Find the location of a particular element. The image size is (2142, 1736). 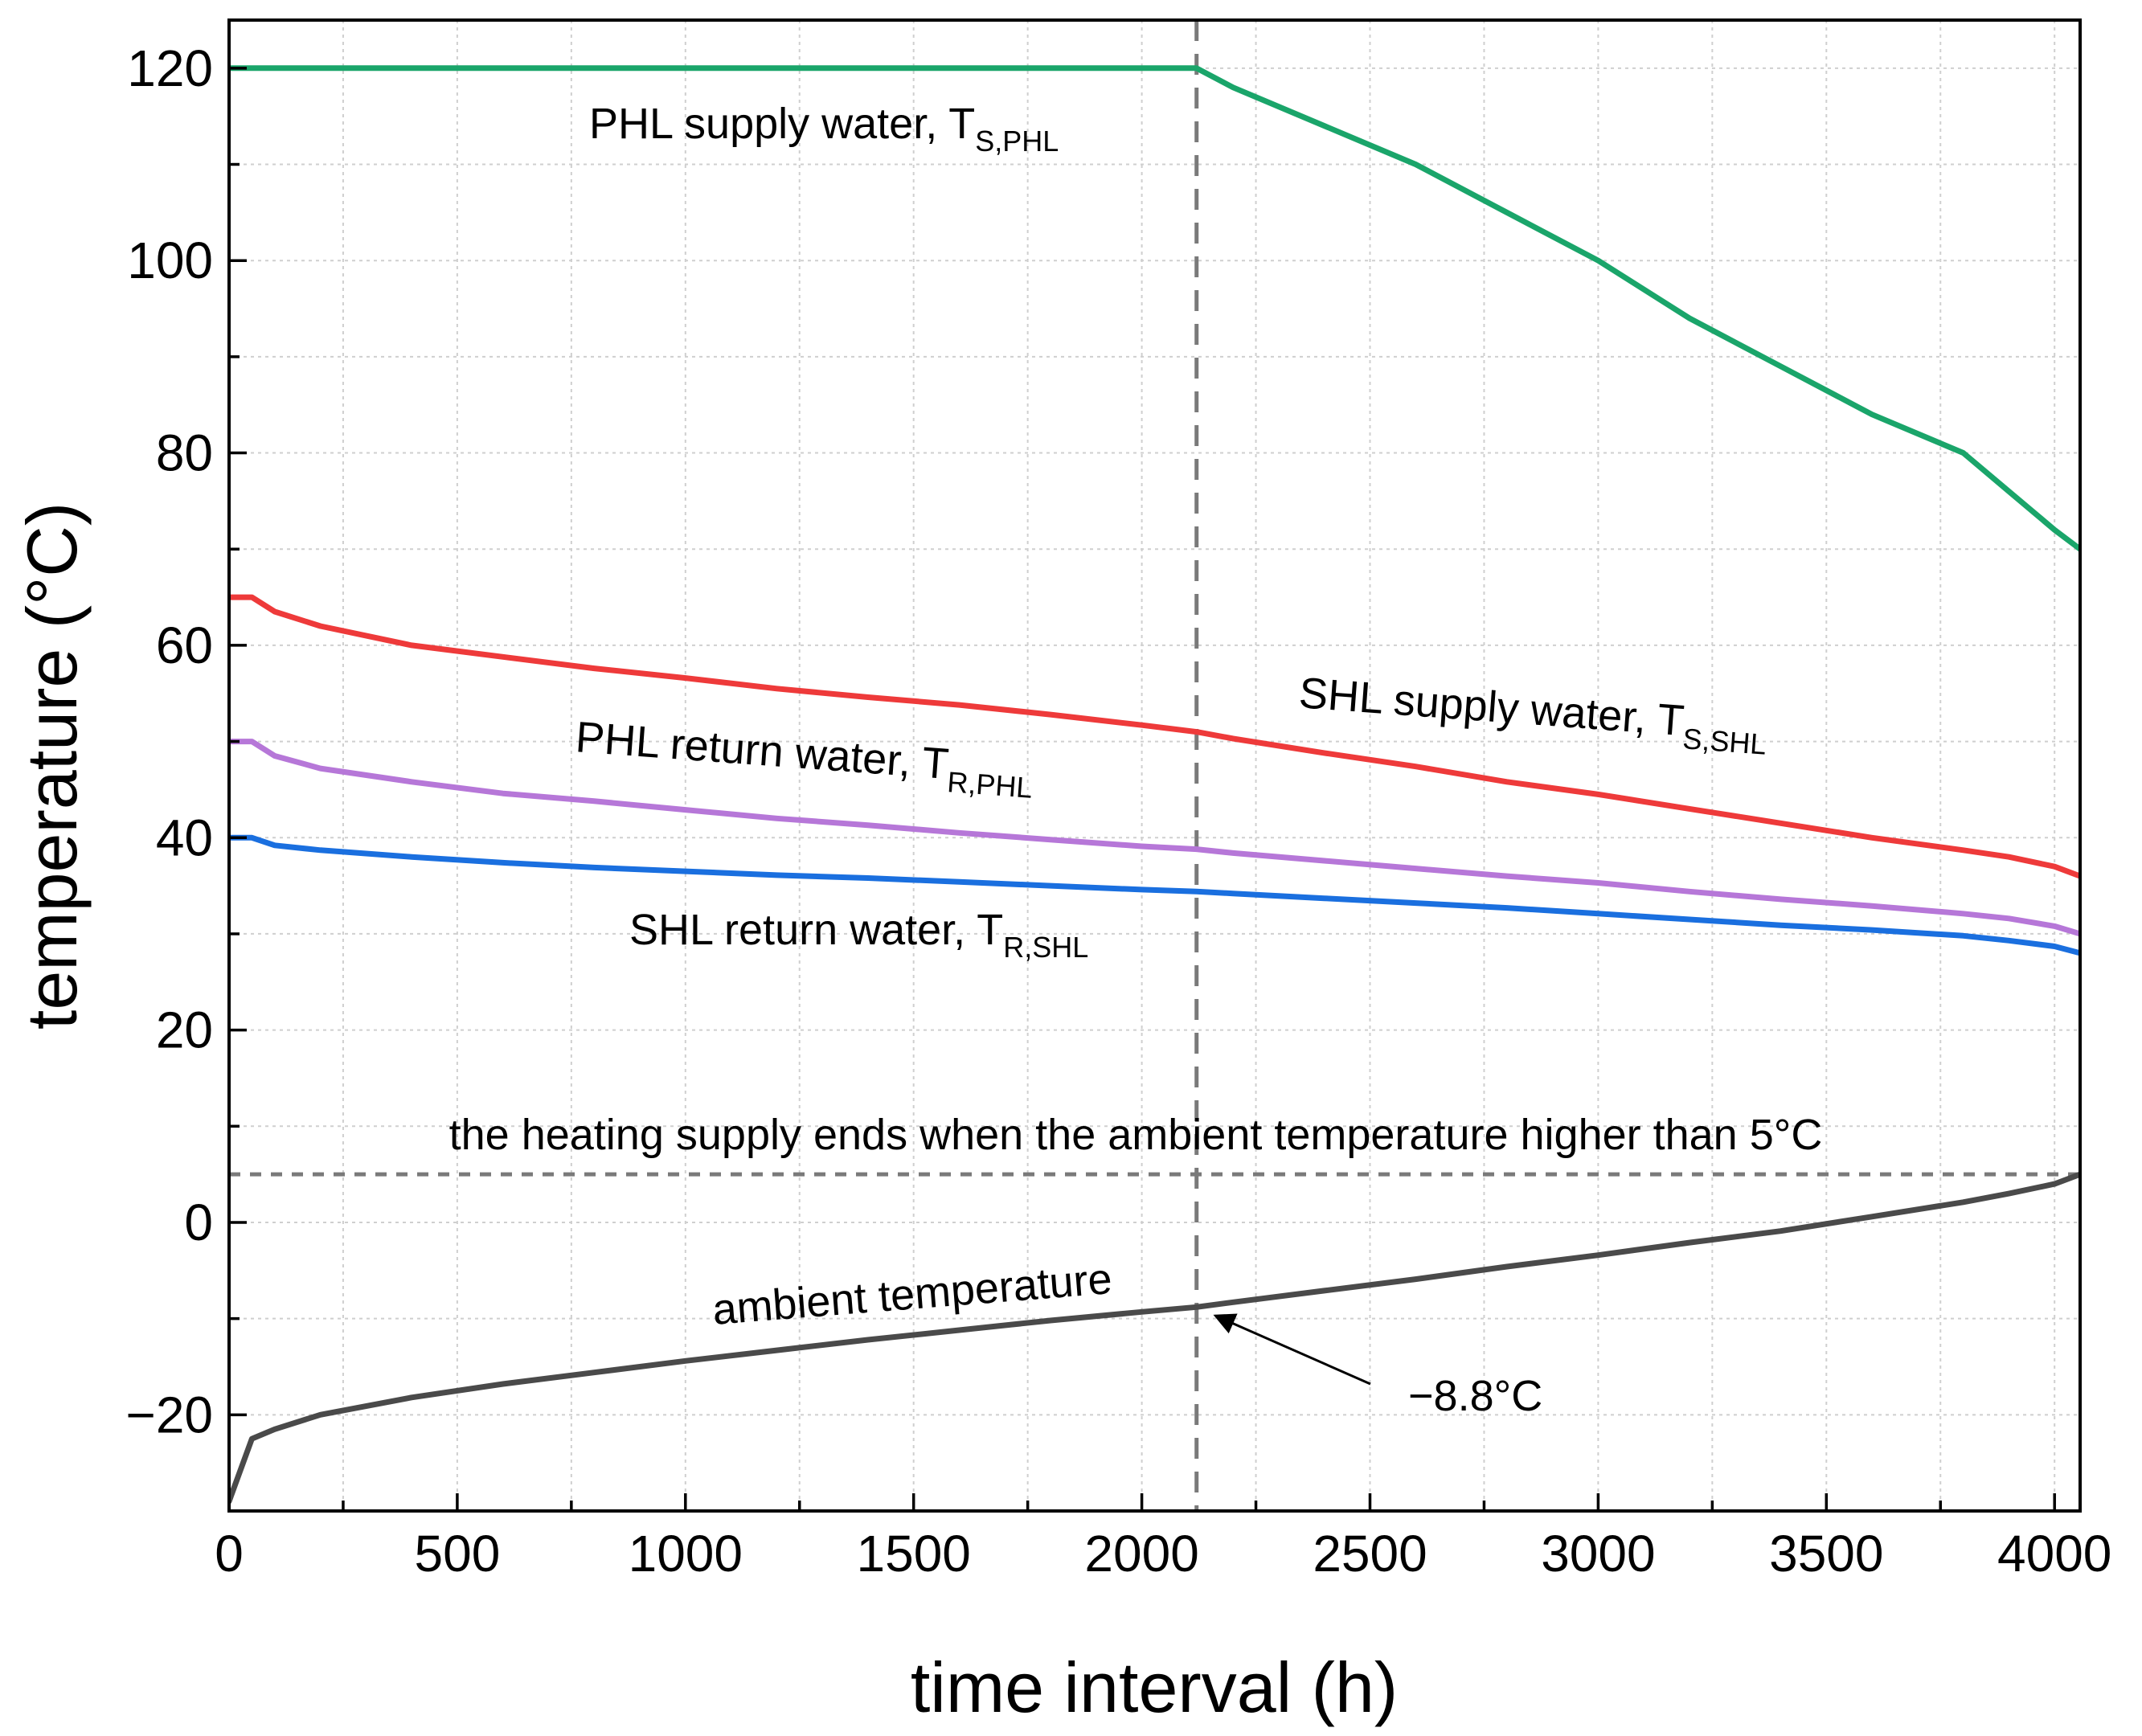

x-tick-label: 4000 is located at coordinates (2054, 1553).